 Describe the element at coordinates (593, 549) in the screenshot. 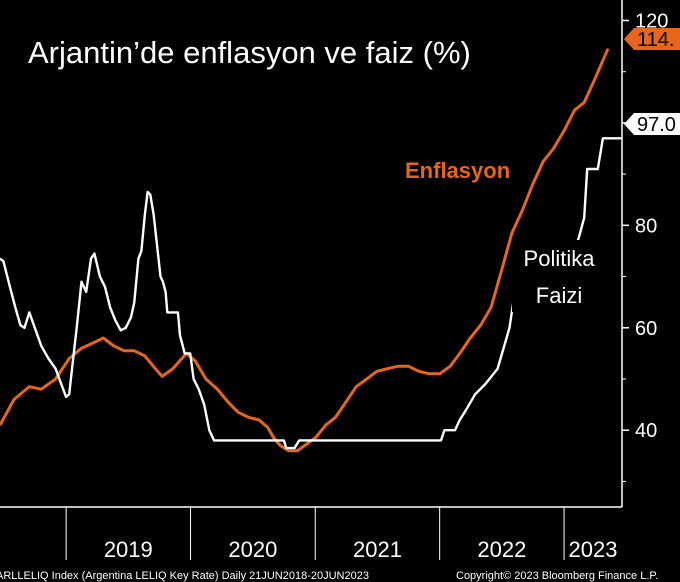

I see `x-tick-label-2023: 2023` at that location.